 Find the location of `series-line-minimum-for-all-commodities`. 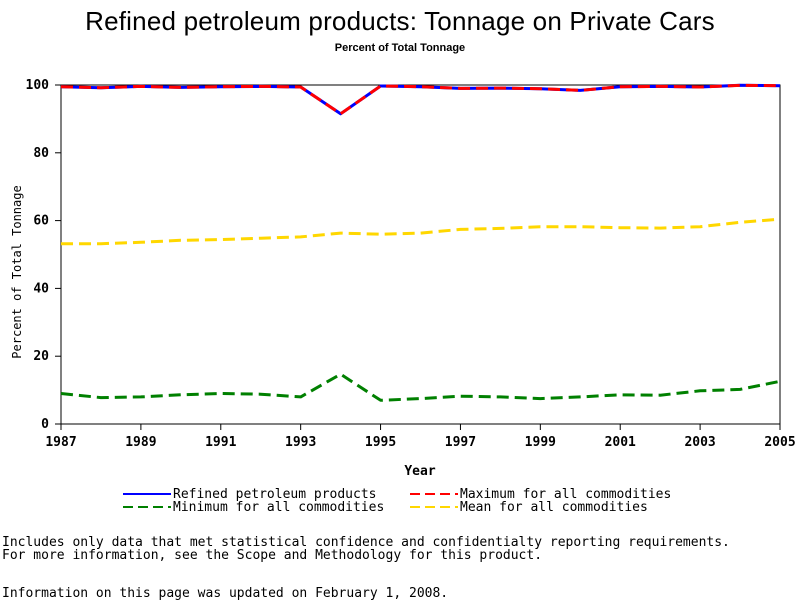

series-line-minimum-for-all-commodities is located at coordinates (420, 387).